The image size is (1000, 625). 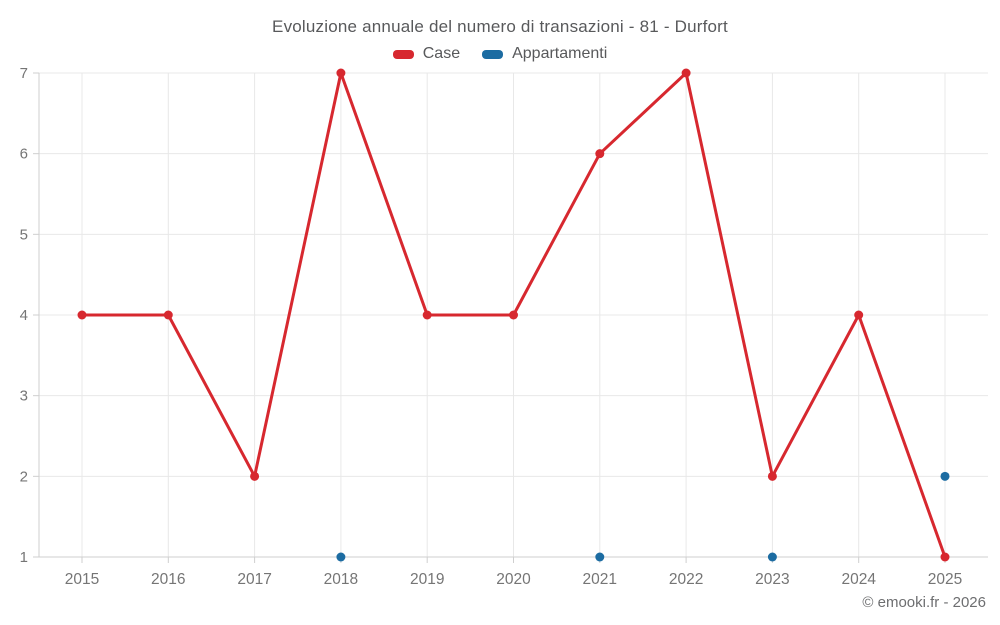 I want to click on legend-swatch-appartamenti-icon, so click(x=493, y=54).